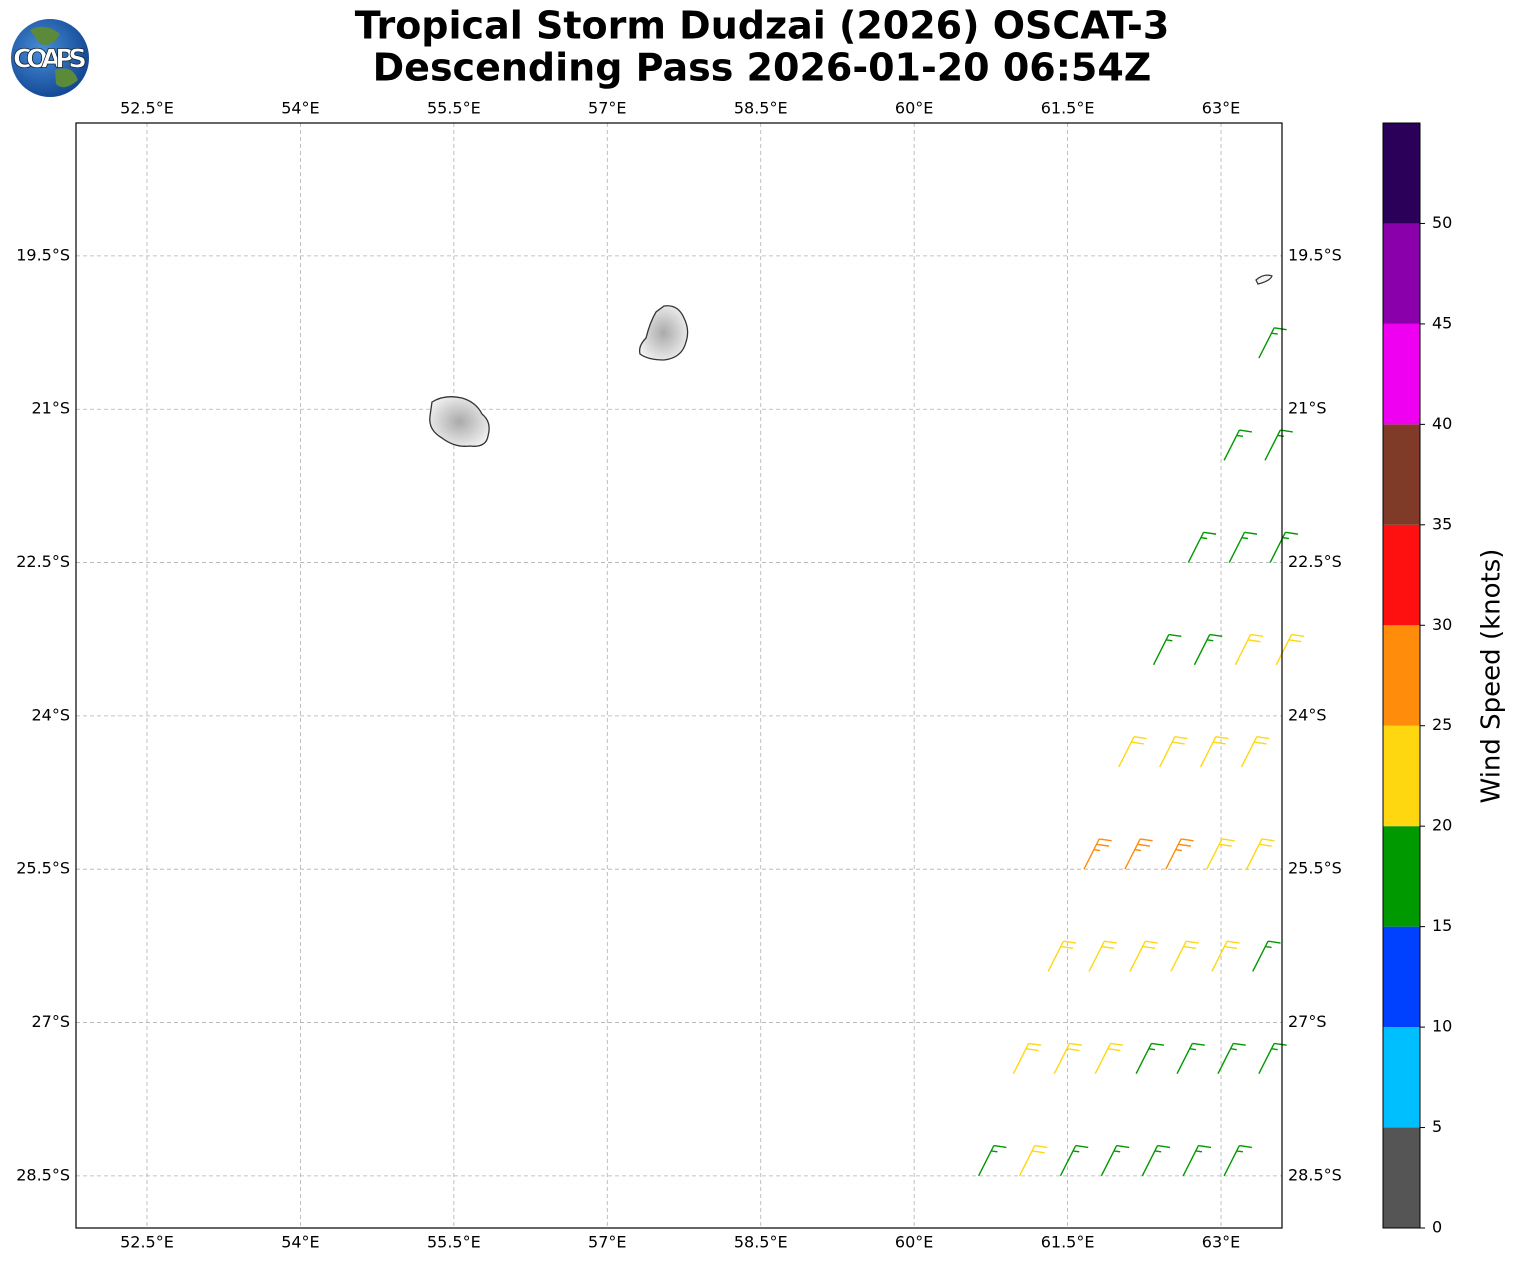  What do you see at coordinates (851, 360) in the screenshot?
I see `islands` at bounding box center [851, 360].